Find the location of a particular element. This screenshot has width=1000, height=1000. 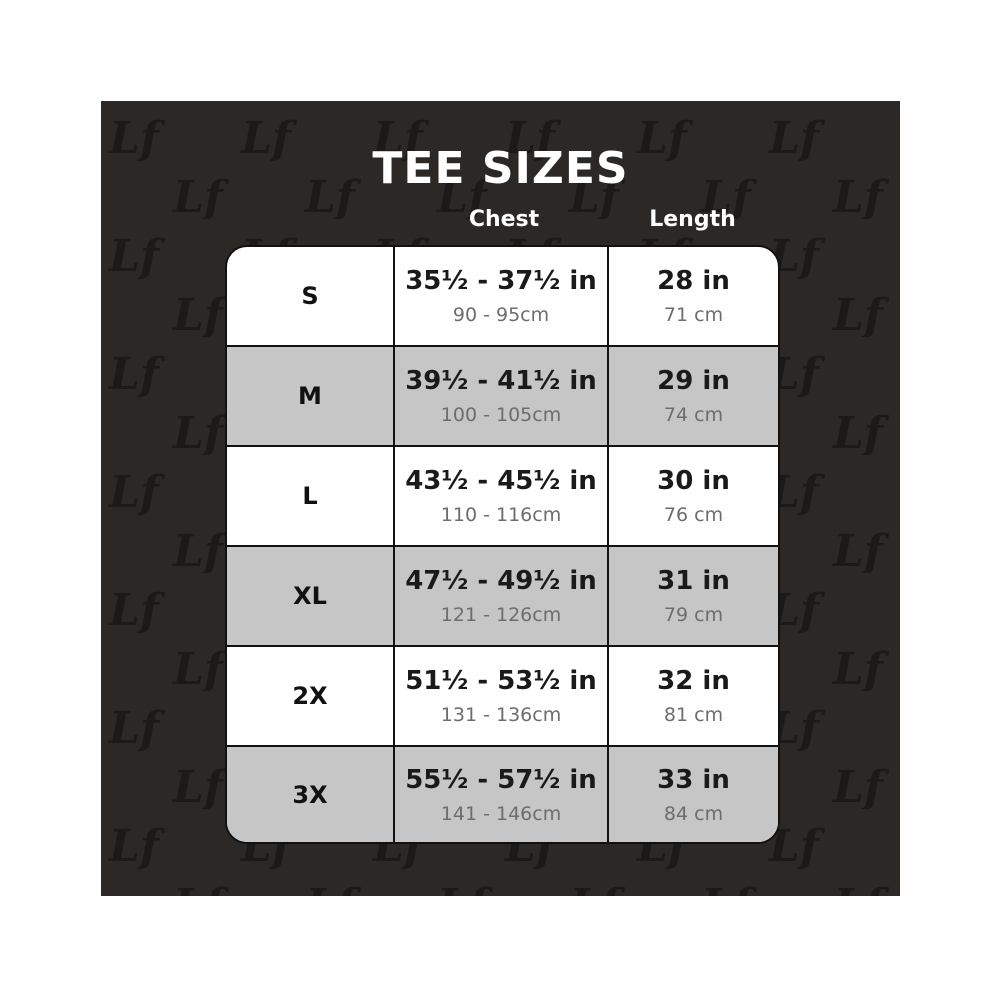

chest-cell: 51½ - 53½ in 131 - 136cm is located at coordinates (502, 696).